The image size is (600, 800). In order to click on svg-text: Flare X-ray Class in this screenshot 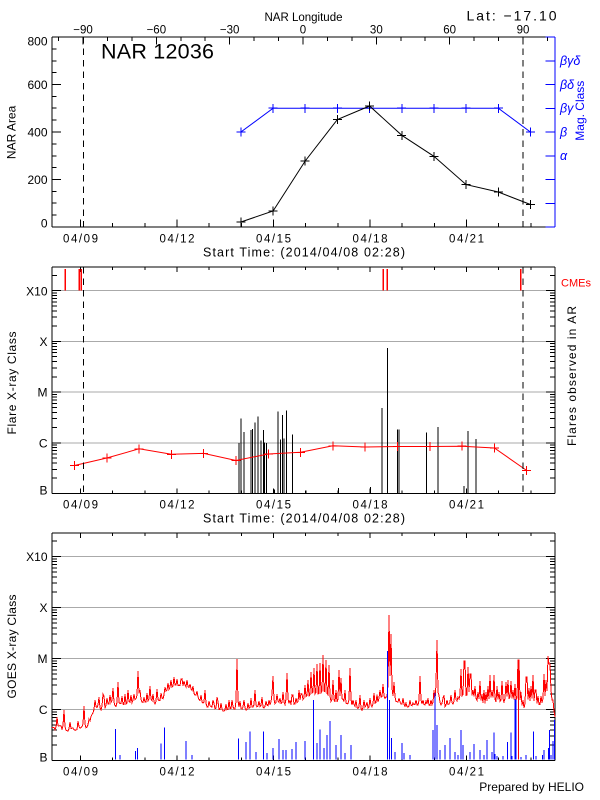, I will do `click(12, 383)`.